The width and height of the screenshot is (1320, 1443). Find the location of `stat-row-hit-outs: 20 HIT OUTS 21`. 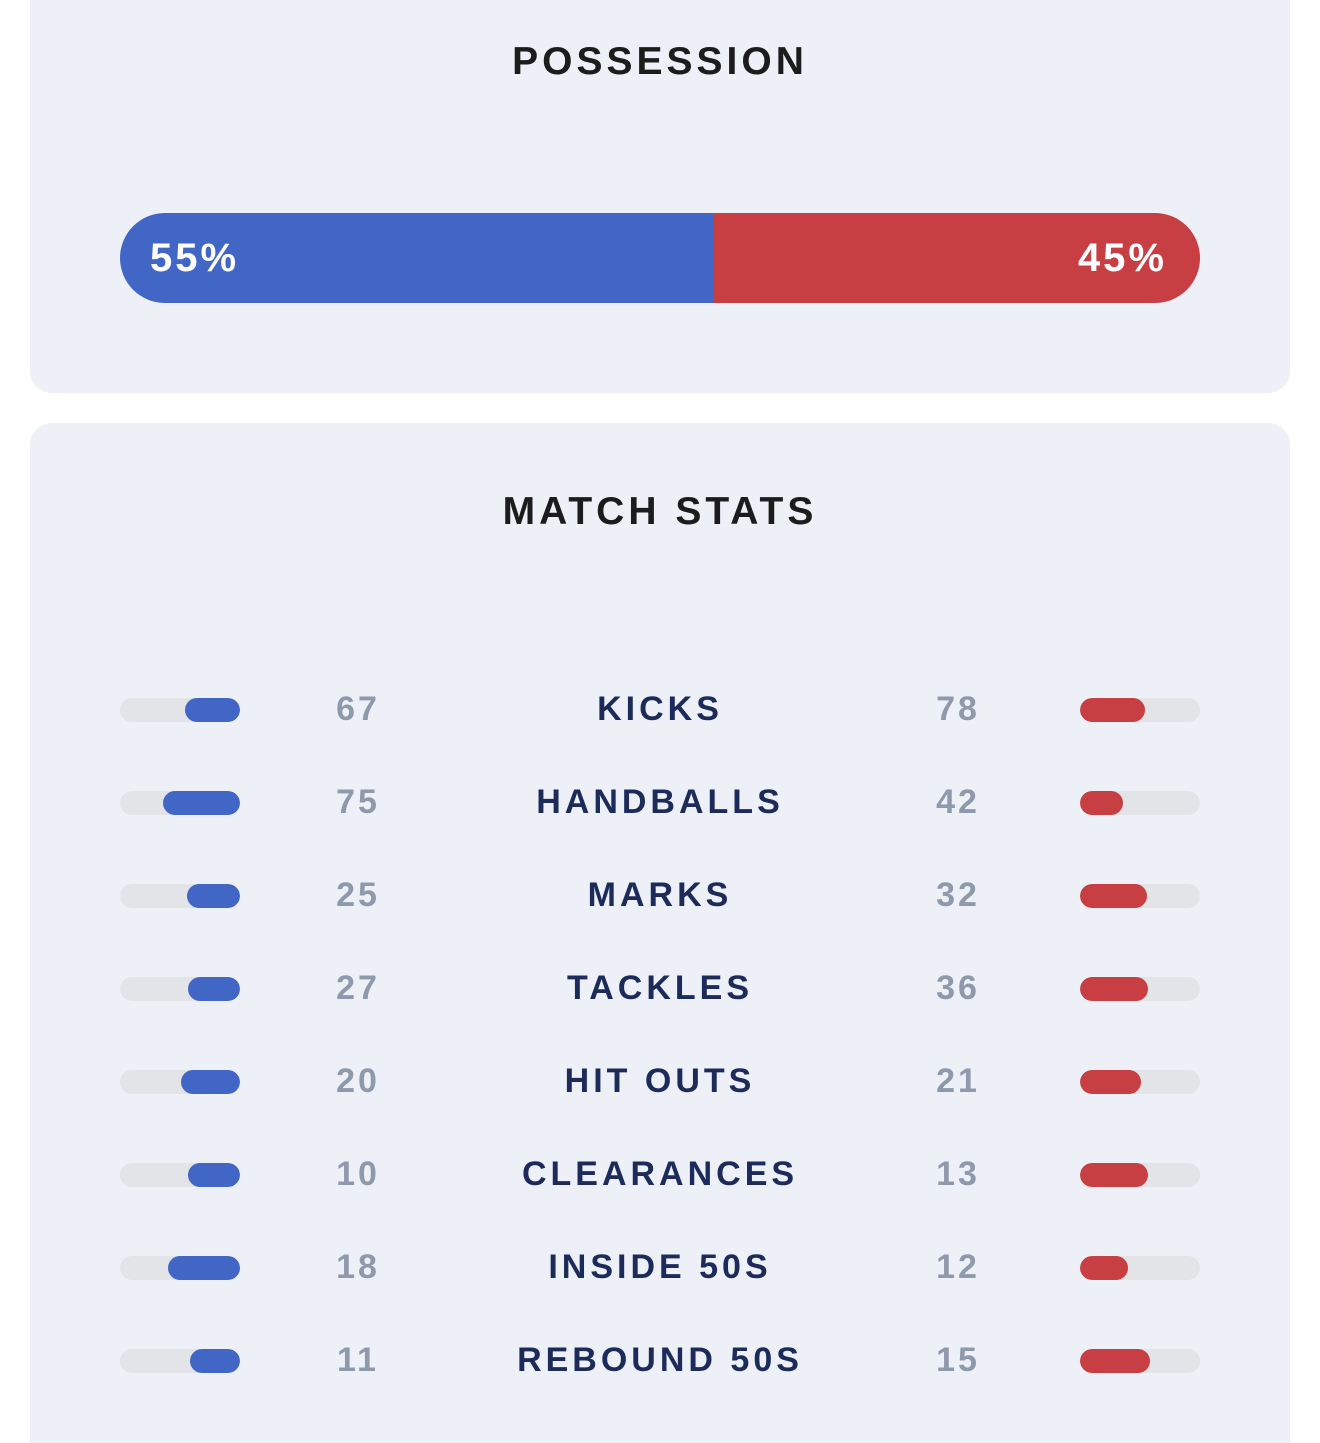

stat-row-hit-outs: 20 HIT OUTS 21 is located at coordinates (660, 1081).